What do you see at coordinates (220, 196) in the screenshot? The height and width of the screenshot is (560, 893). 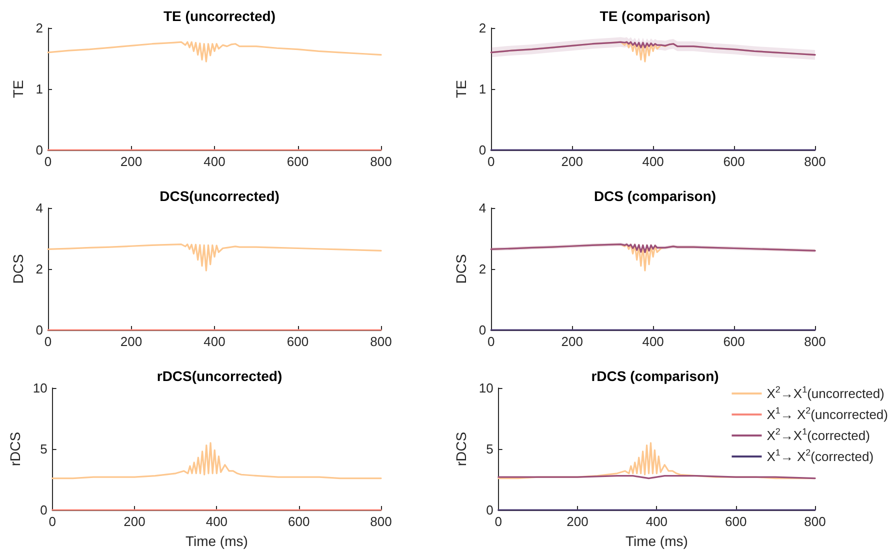 I see `chart-title: DCS(uncorrected)` at bounding box center [220, 196].